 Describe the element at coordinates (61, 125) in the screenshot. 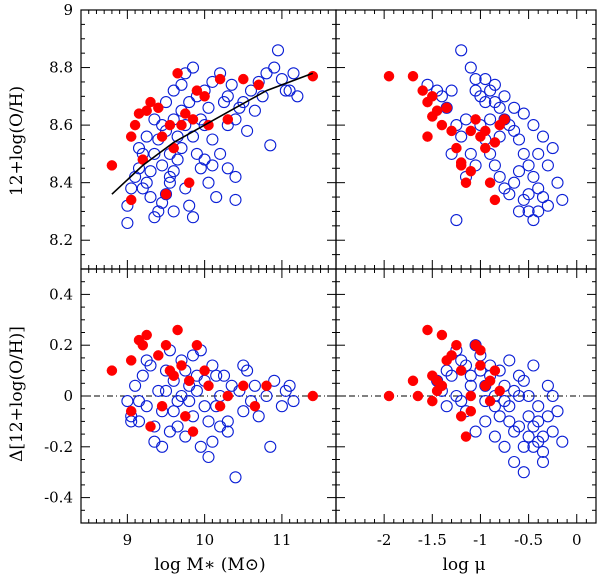

I see `y-tick-label: 8.6` at that location.